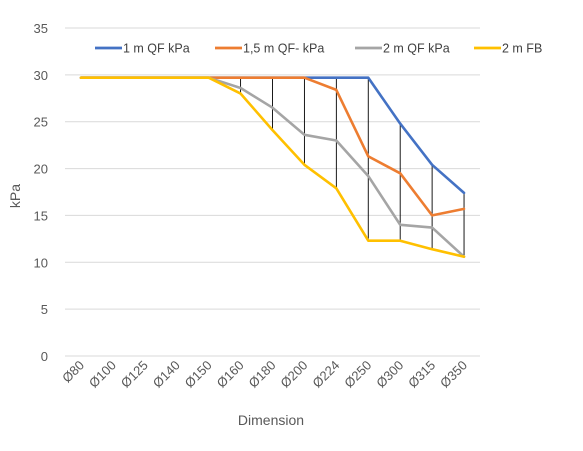 The image size is (583, 451). I want to click on y-tick-label: 30, so click(41, 75).